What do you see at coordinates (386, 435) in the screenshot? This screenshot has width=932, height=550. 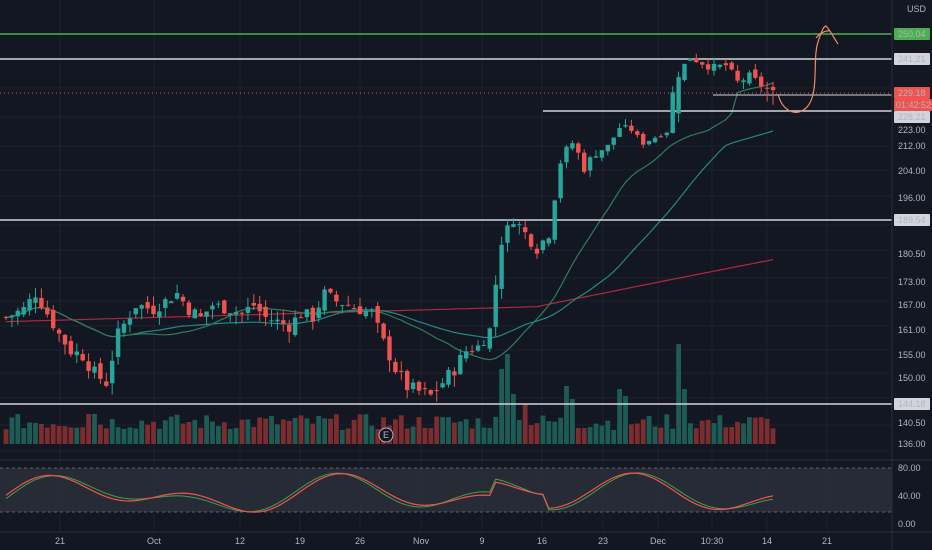 I see `earnings-marker: E` at bounding box center [386, 435].